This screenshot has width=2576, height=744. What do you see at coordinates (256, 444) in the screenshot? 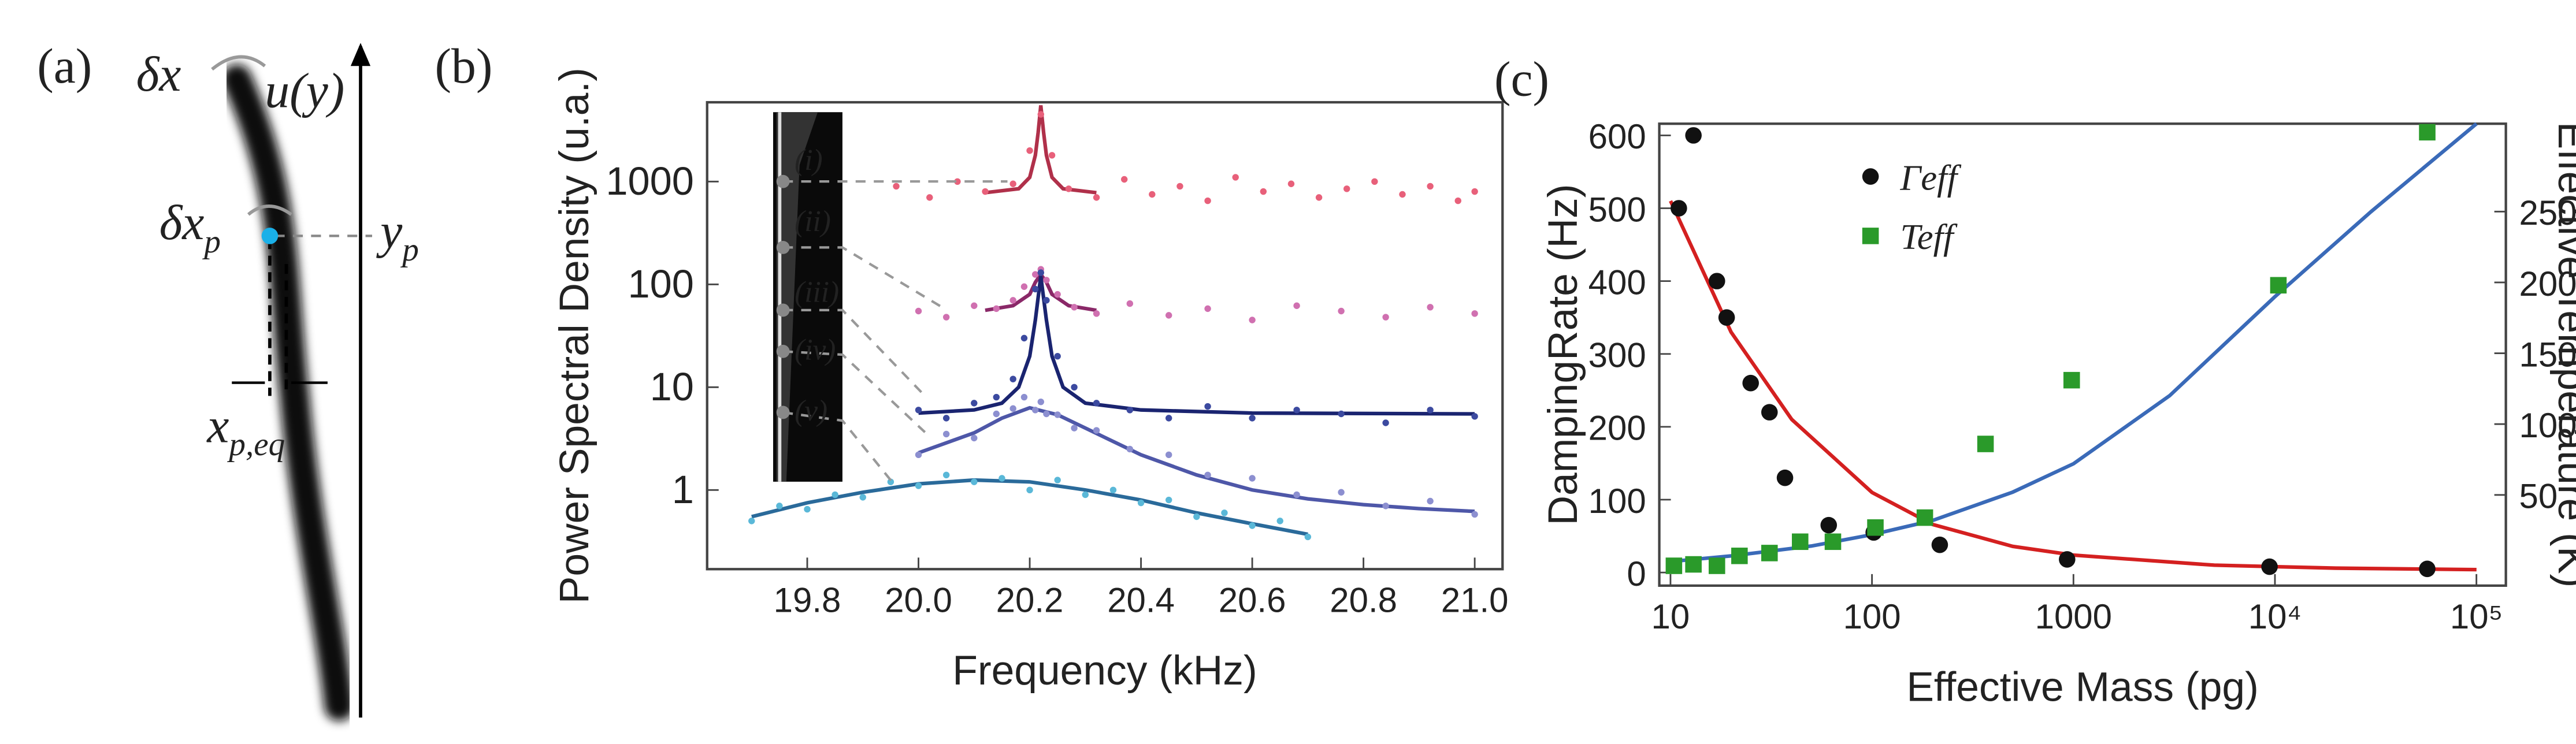
I see `sub: p,eq` at bounding box center [256, 444].